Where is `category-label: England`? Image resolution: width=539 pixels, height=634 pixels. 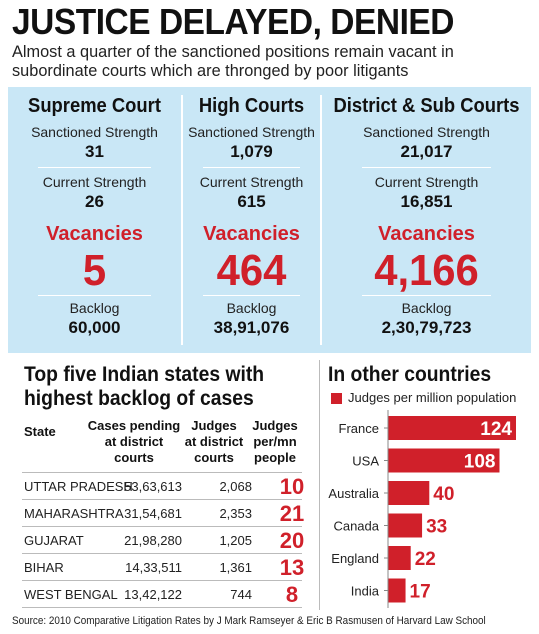 category-label: England is located at coordinates (355, 558).